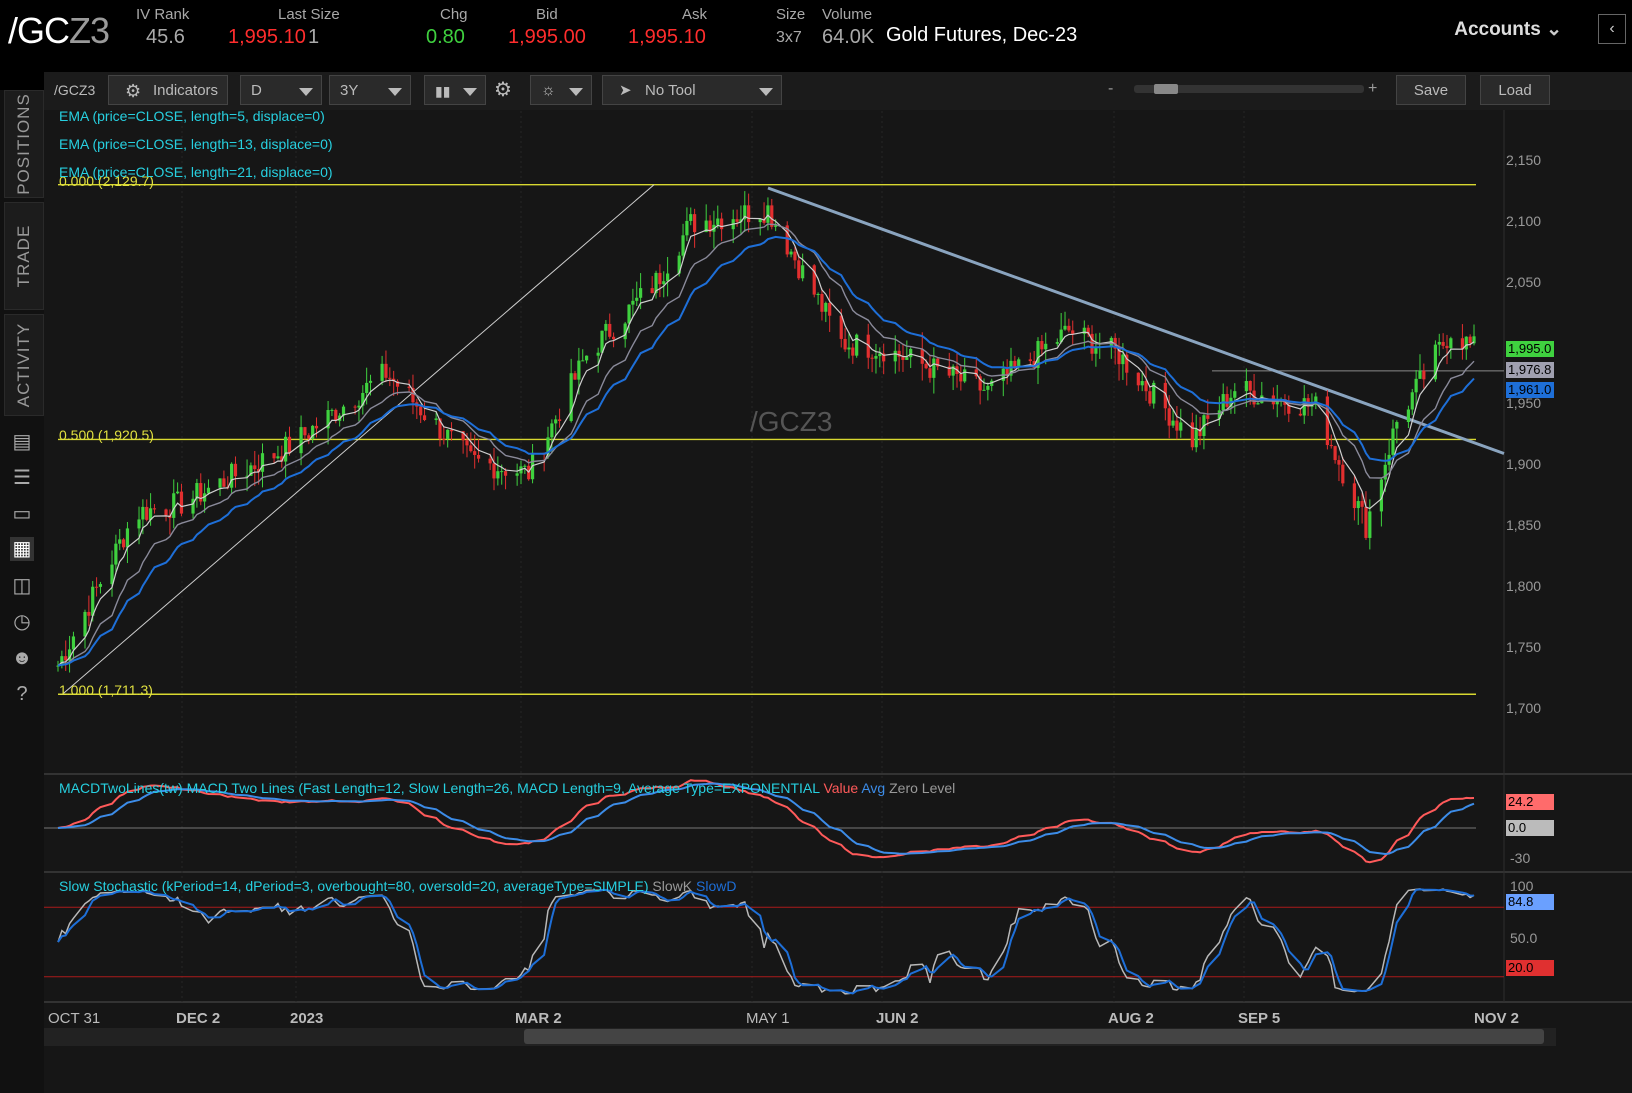 This screenshot has height=1093, width=1632. I want to click on price-tick: 1,750, so click(1524, 647).